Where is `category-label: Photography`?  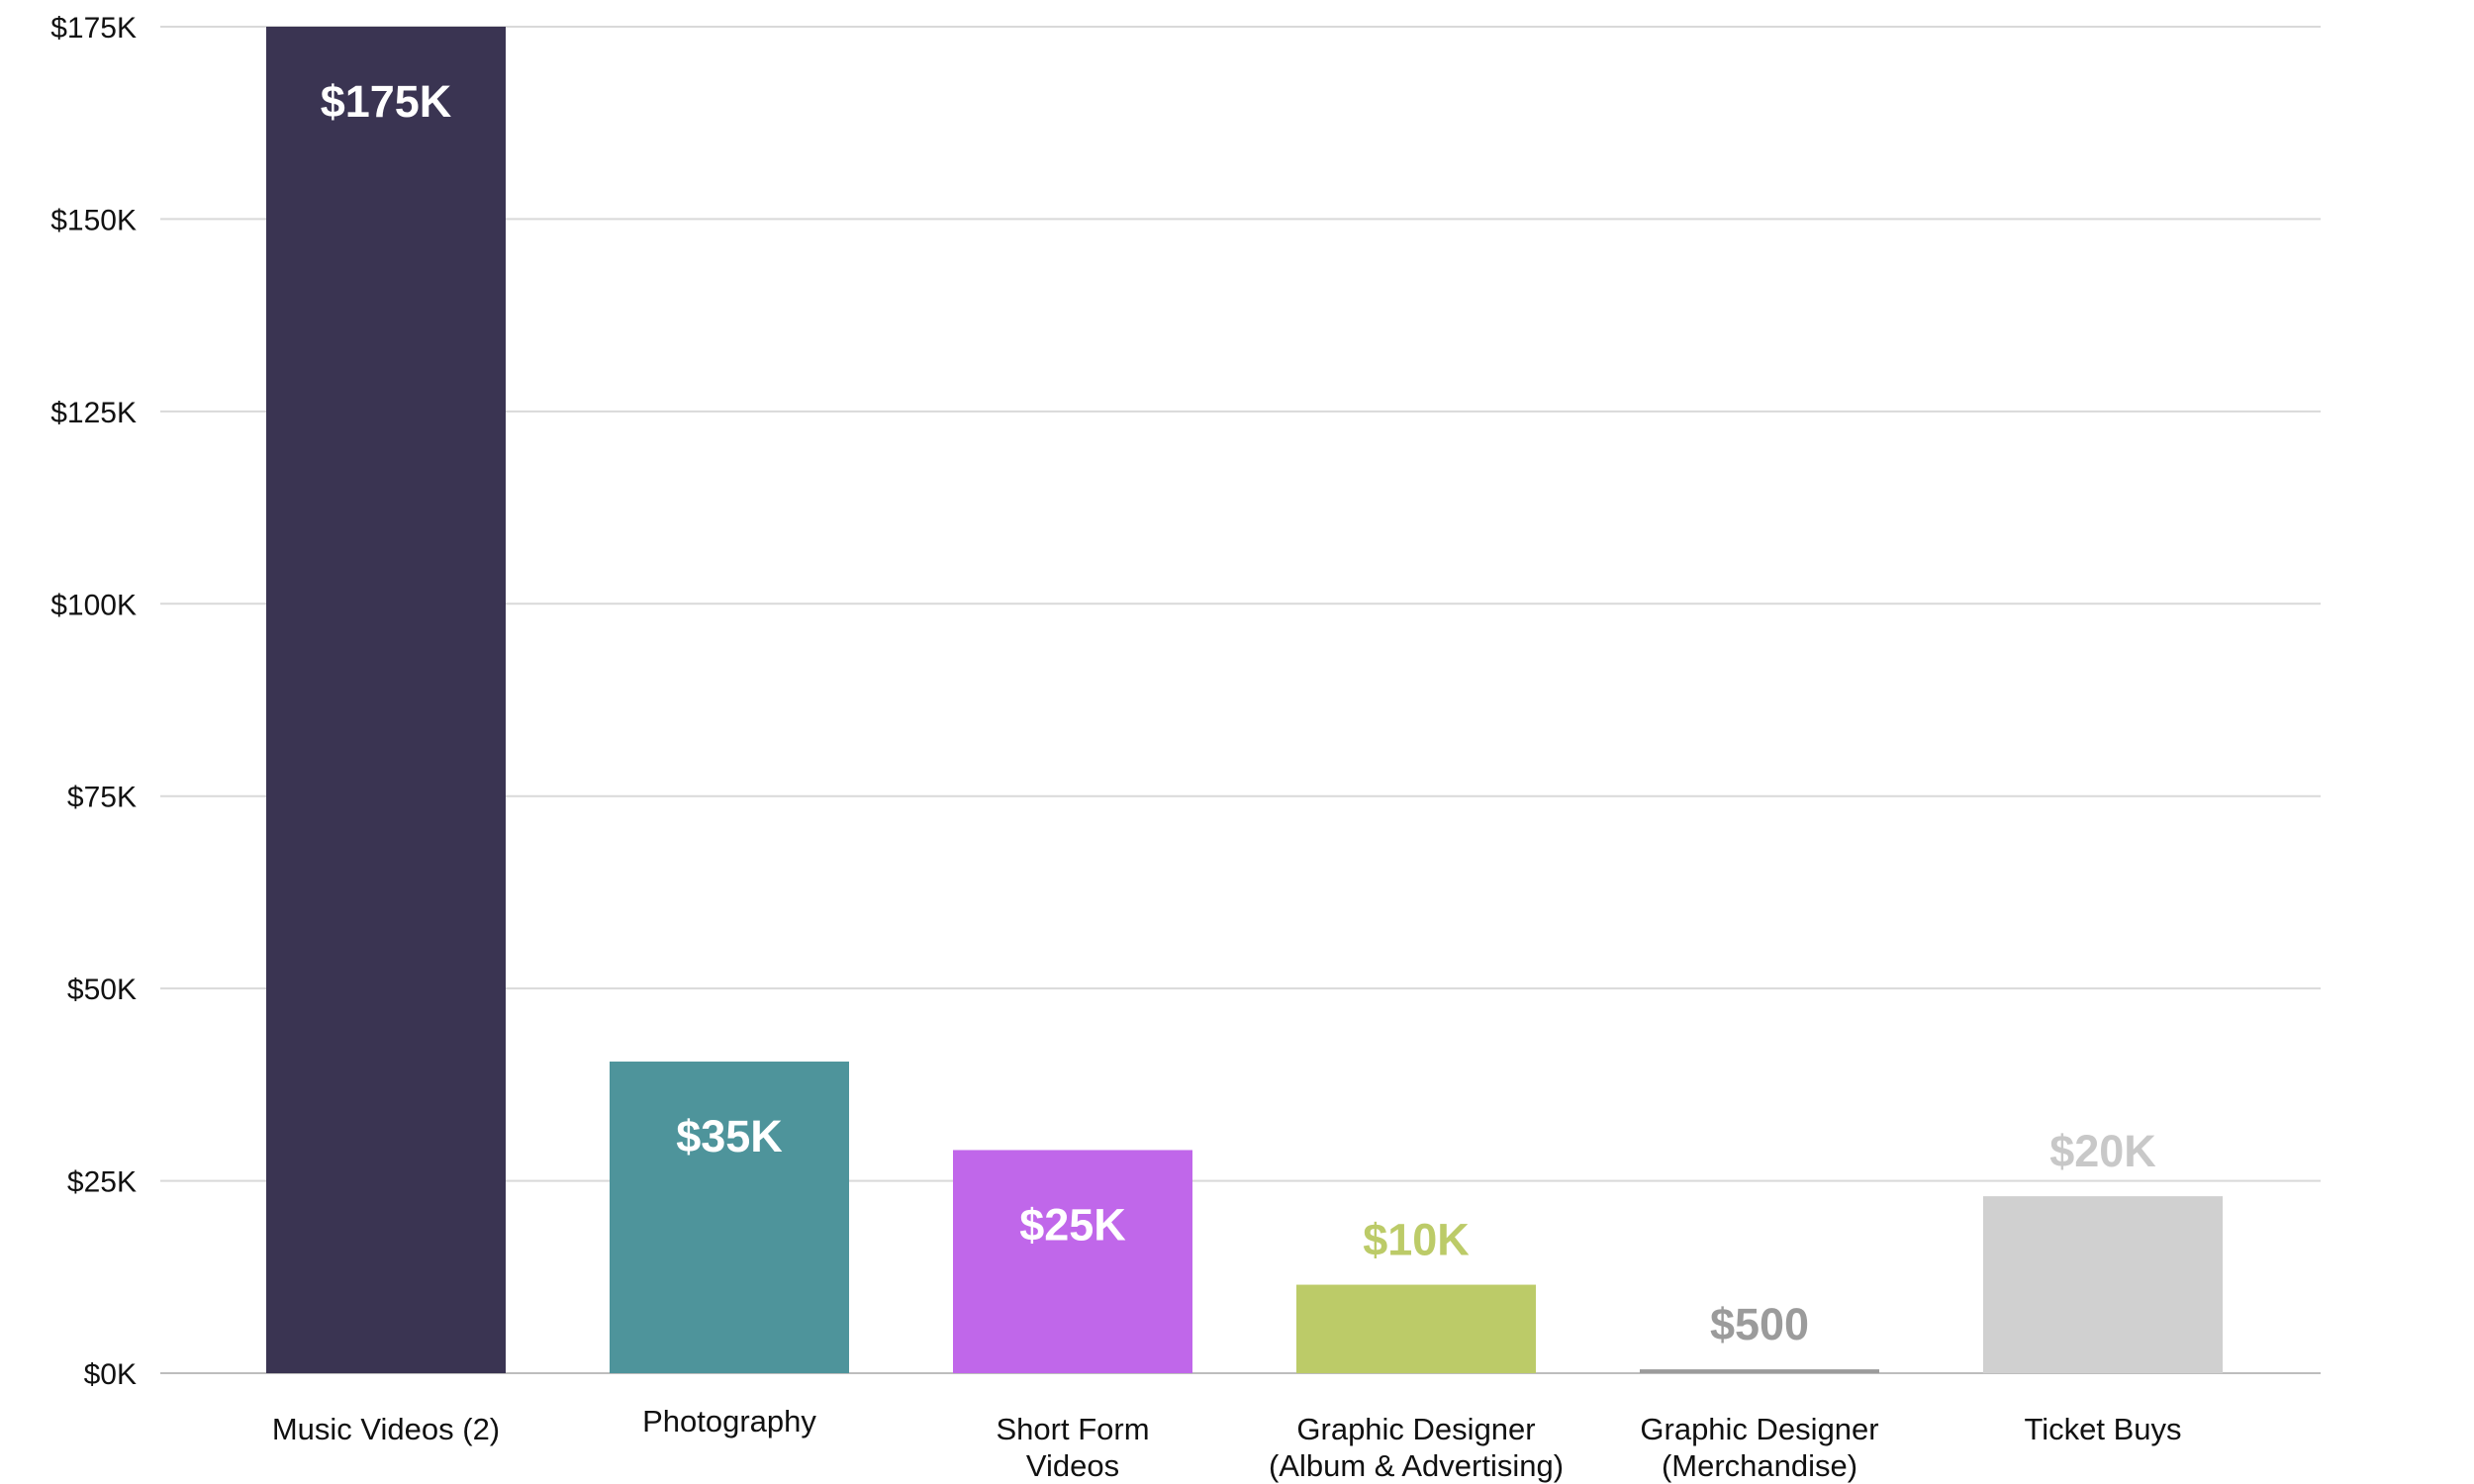 category-label: Photography is located at coordinates (729, 1421).